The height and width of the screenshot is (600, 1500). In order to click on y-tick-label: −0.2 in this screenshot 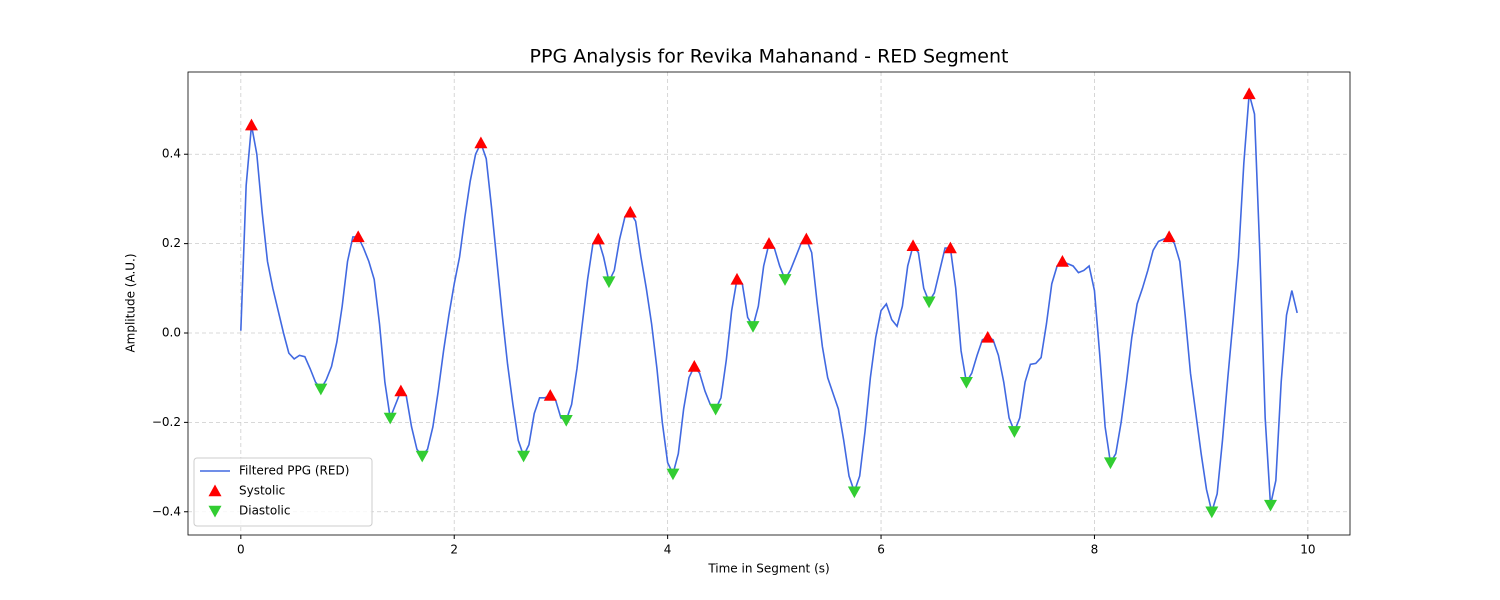, I will do `click(166, 422)`.